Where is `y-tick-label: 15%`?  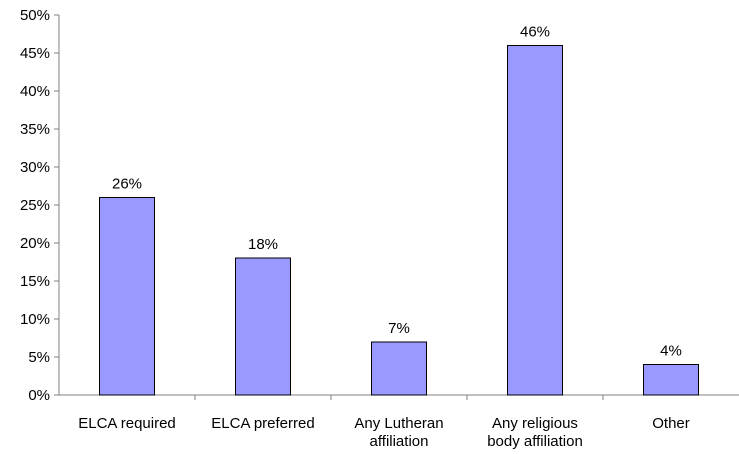
y-tick-label: 15% is located at coordinates (35, 281).